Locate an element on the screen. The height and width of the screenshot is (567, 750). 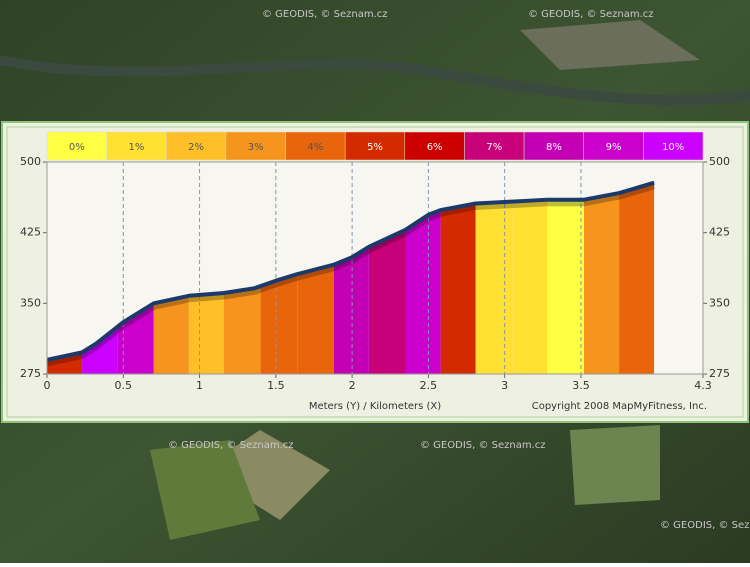
legend-label: 8% is located at coordinates (554, 147).